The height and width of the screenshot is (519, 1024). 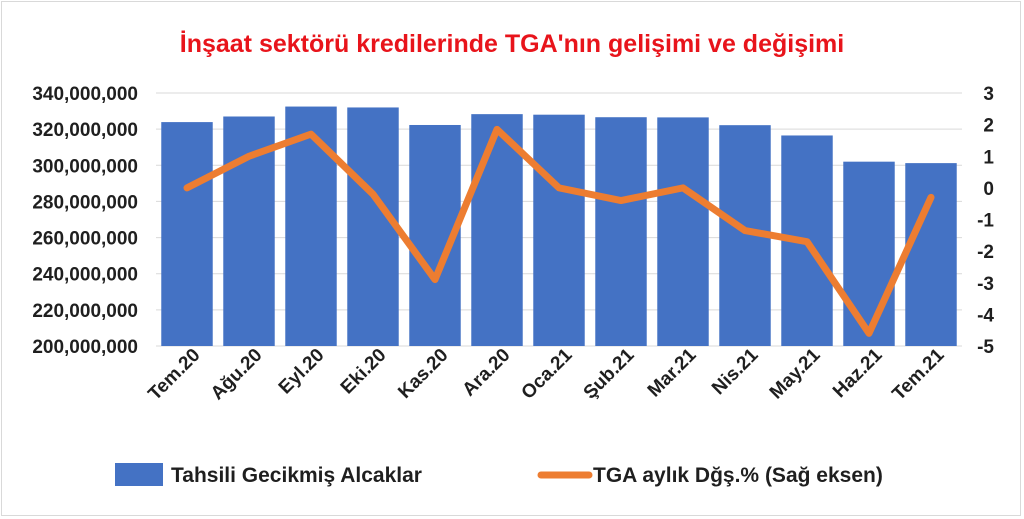 What do you see at coordinates (988, 157) in the screenshot?
I see `right-tick-label: 1` at bounding box center [988, 157].